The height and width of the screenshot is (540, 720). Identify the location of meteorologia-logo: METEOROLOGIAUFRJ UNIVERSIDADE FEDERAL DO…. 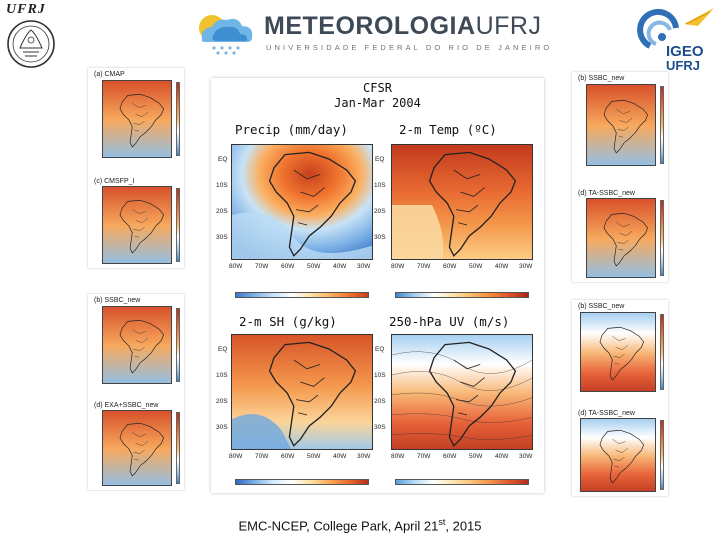
(370, 34).